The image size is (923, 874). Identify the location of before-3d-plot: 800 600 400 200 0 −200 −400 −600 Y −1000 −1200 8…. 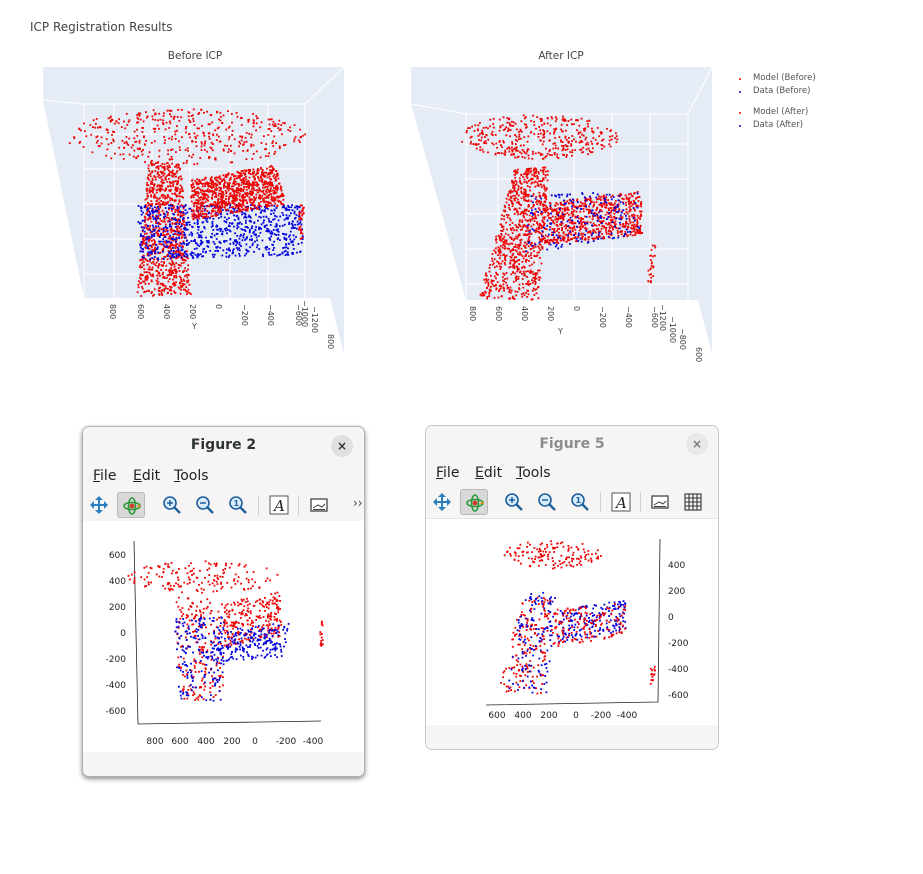
(195, 214).